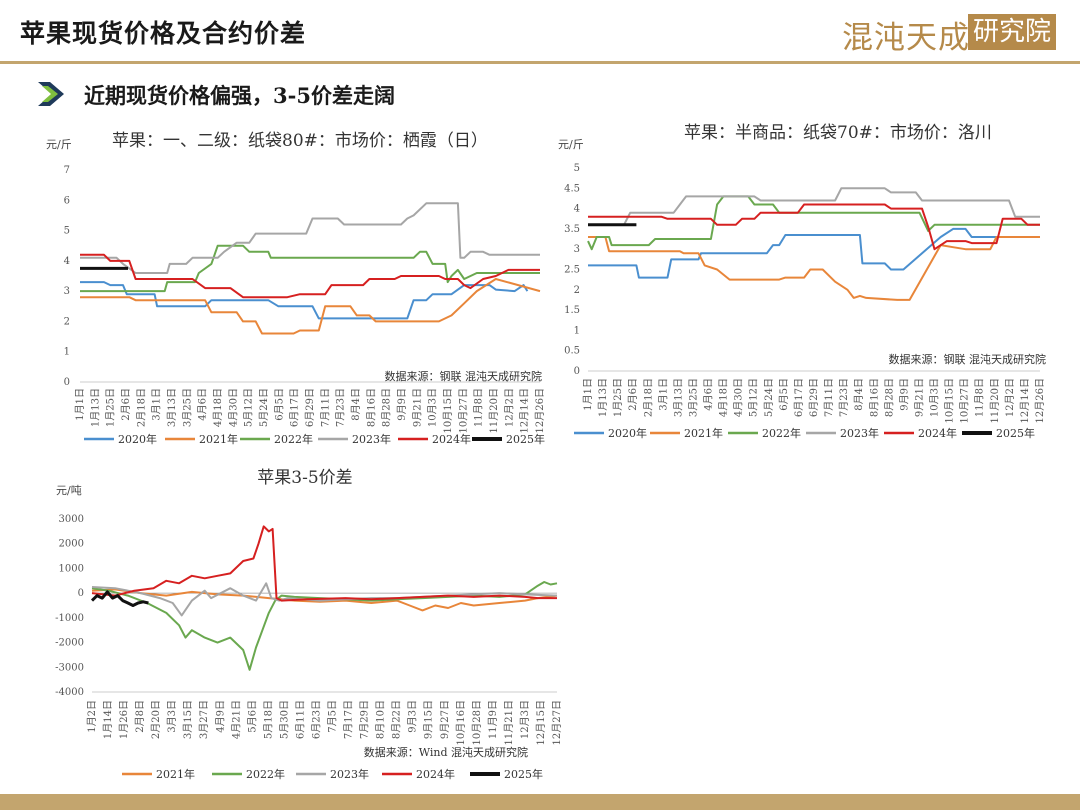  I want to click on y-tick-label: 5, so click(577, 168).